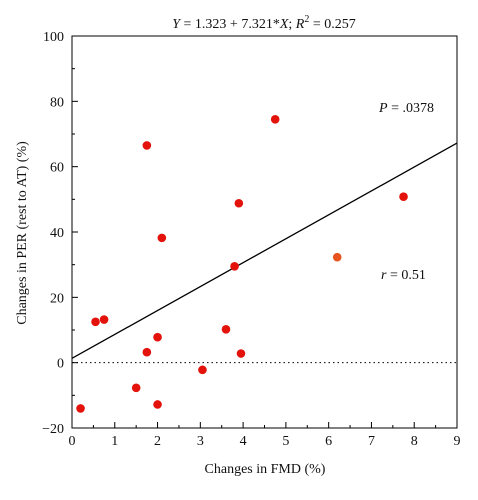 This screenshot has width=478, height=500. I want to click on title-r2-superscript: 2, so click(306, 19).